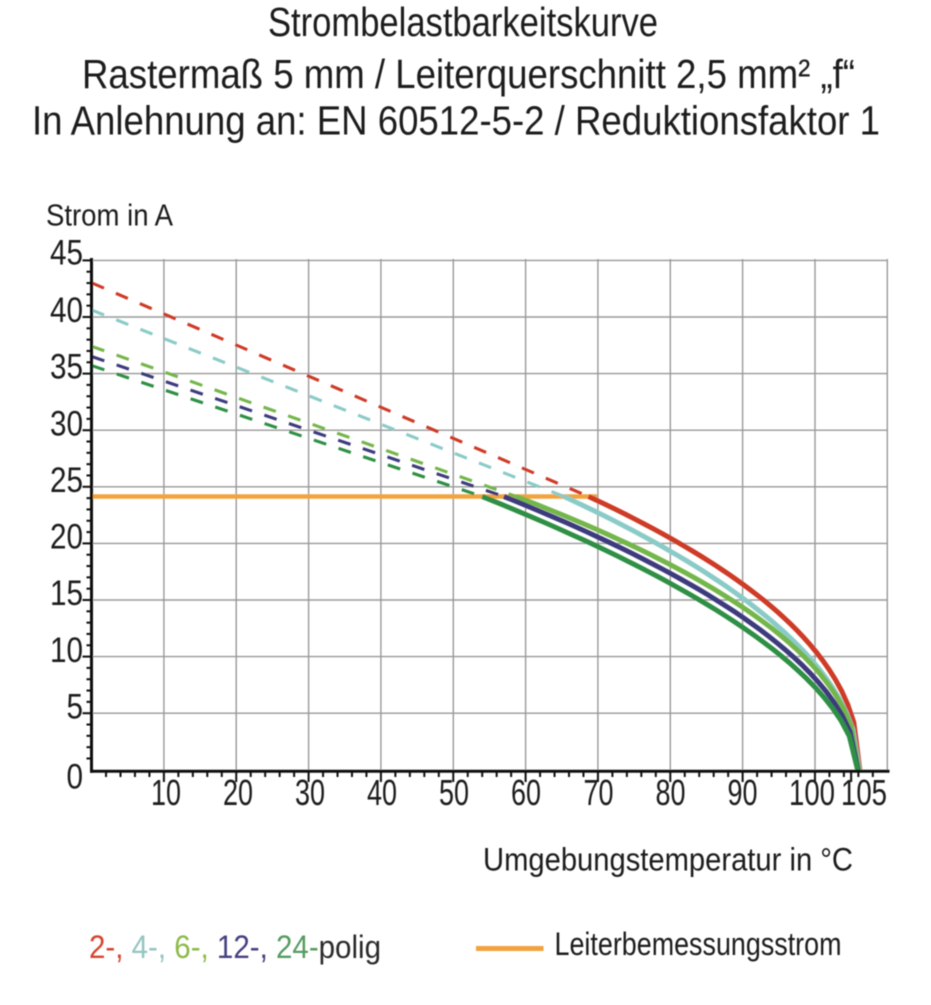 This screenshot has height=1005, width=931. What do you see at coordinates (235, 947) in the screenshot?
I see `svg-text: 2-, 4-, 6-, 12-, 24-polig` at bounding box center [235, 947].